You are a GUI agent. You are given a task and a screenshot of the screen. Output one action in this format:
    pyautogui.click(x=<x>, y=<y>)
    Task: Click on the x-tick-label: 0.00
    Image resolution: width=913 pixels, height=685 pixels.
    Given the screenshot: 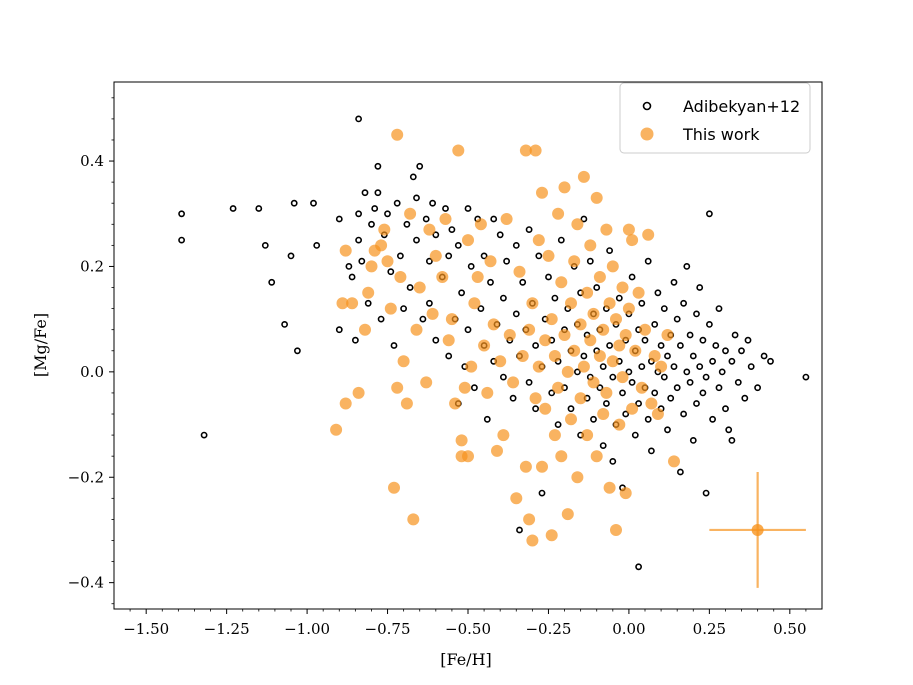 What is the action you would take?
    pyautogui.click(x=628, y=629)
    